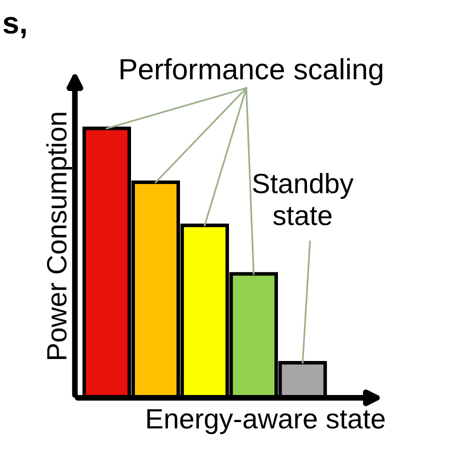 This screenshot has height=449, width=454. I want to click on y-axis-title: Power Consumption, so click(59, 235).